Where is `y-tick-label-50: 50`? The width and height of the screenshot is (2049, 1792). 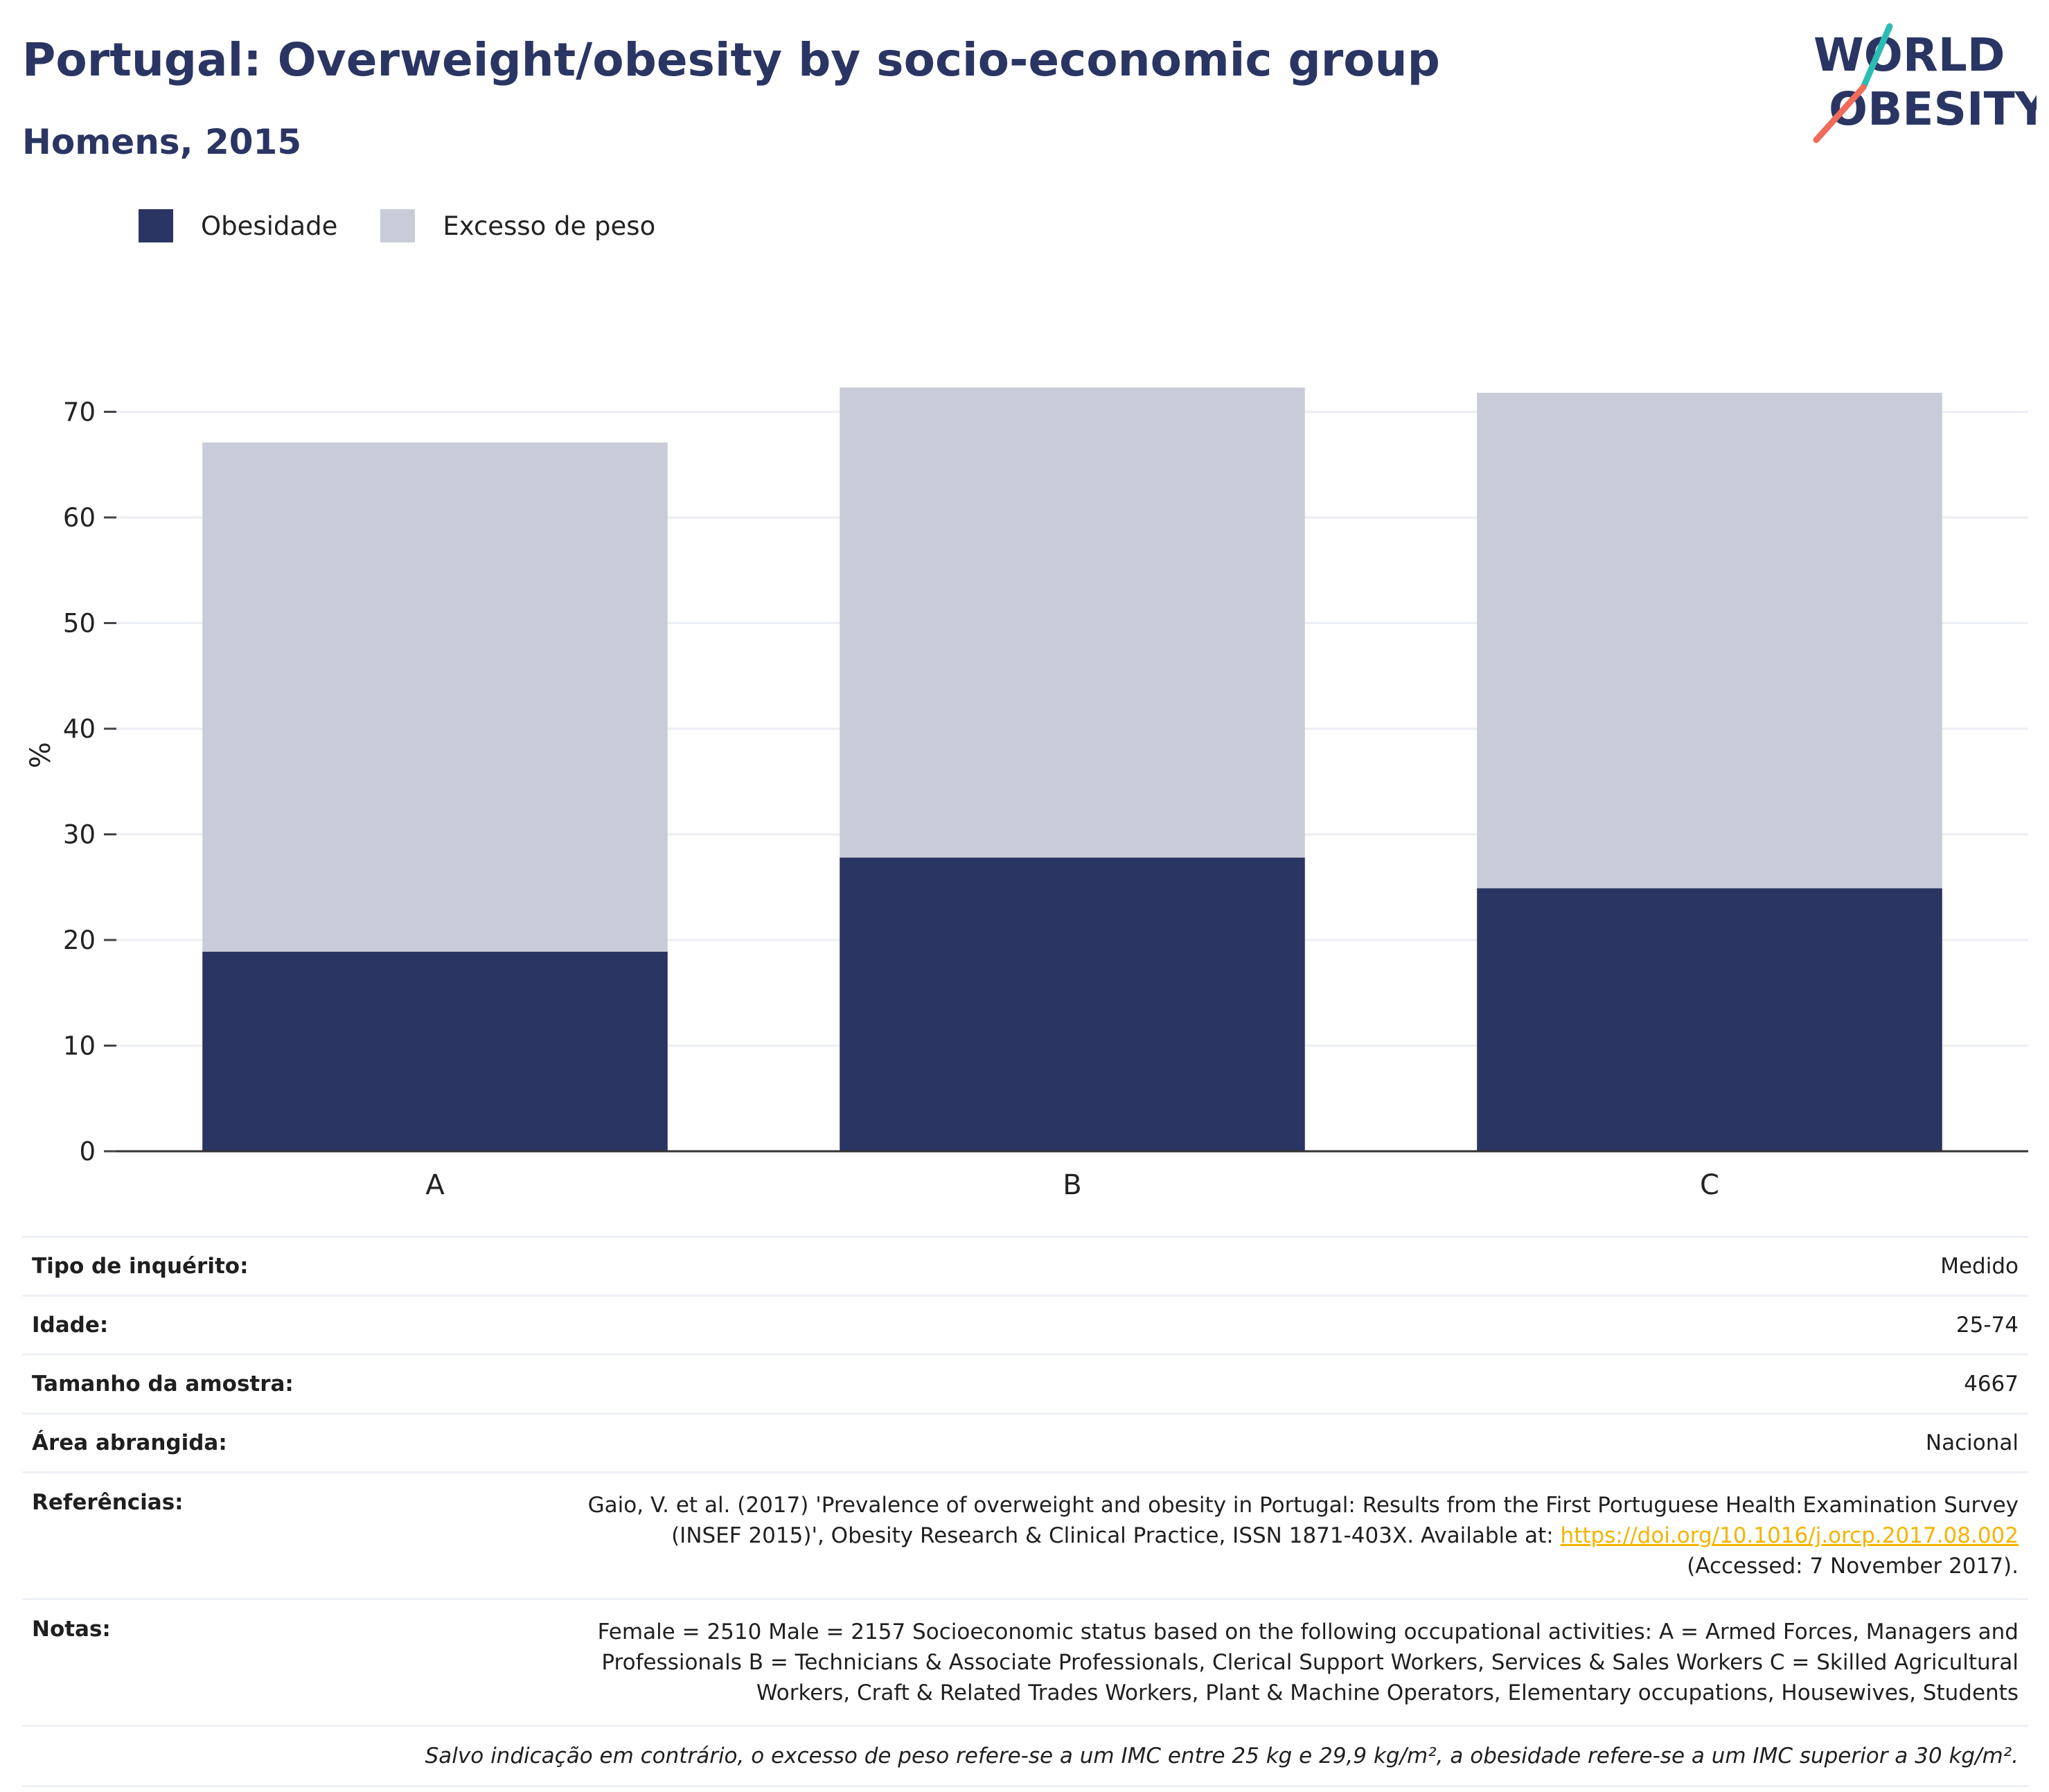
y-tick-label-50: 50 is located at coordinates (80, 624).